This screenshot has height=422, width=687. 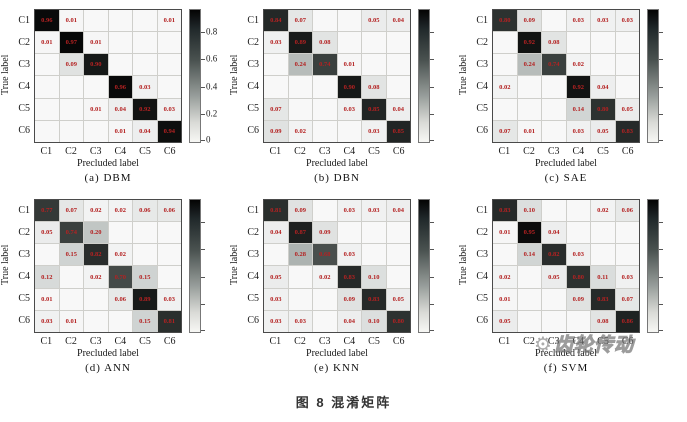 I want to click on y-tick-label: C2, so click(x=253, y=232).